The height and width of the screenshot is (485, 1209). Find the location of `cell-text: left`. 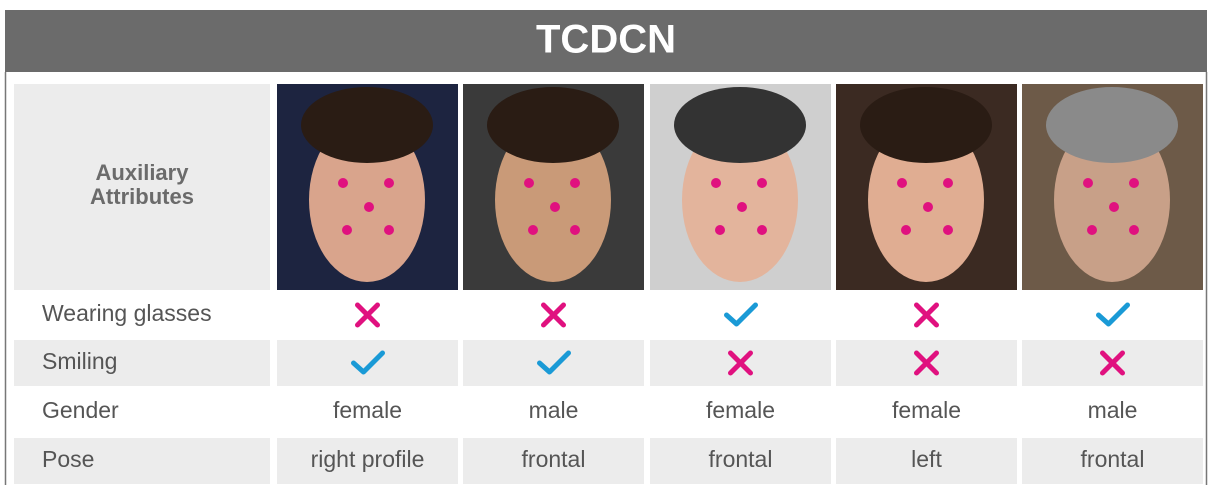

cell-text: left is located at coordinates (926, 459).